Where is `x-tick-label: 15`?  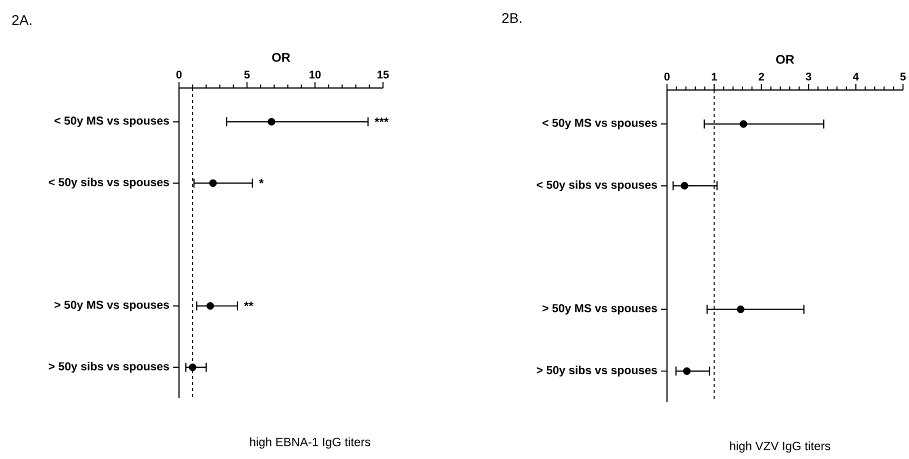 x-tick-label: 15 is located at coordinates (383, 74).